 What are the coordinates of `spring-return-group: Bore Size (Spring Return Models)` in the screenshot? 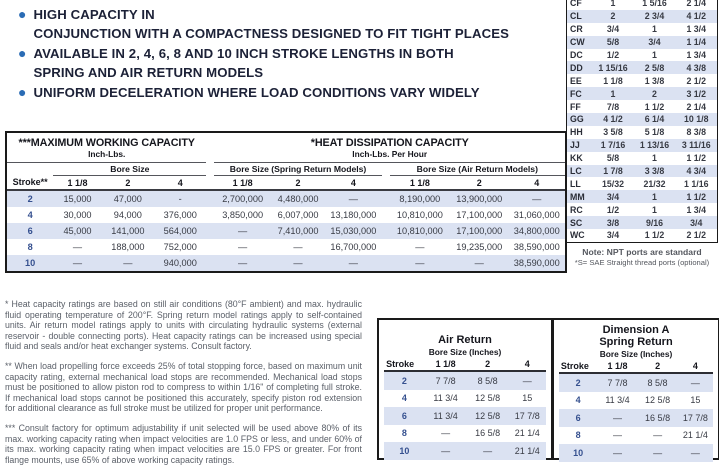 It's located at (298, 169).